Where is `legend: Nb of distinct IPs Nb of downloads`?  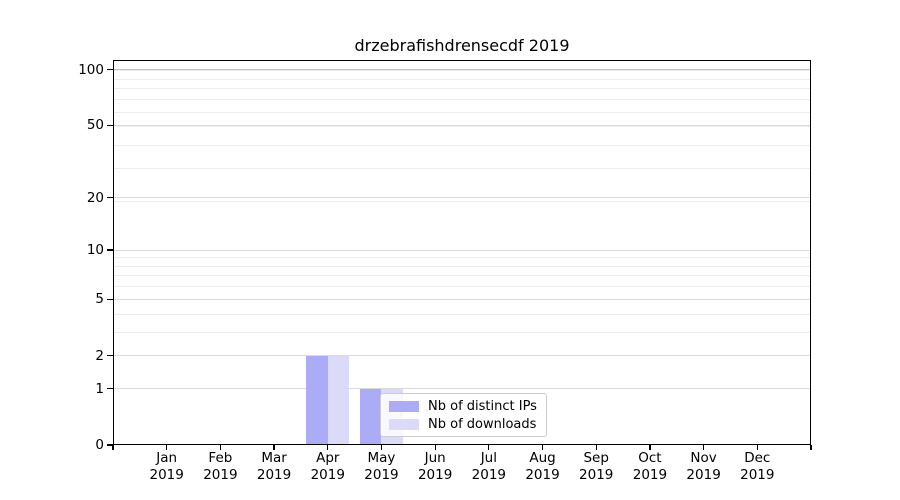
legend: Nb of distinct IPs Nb of downloads is located at coordinates (463, 415).